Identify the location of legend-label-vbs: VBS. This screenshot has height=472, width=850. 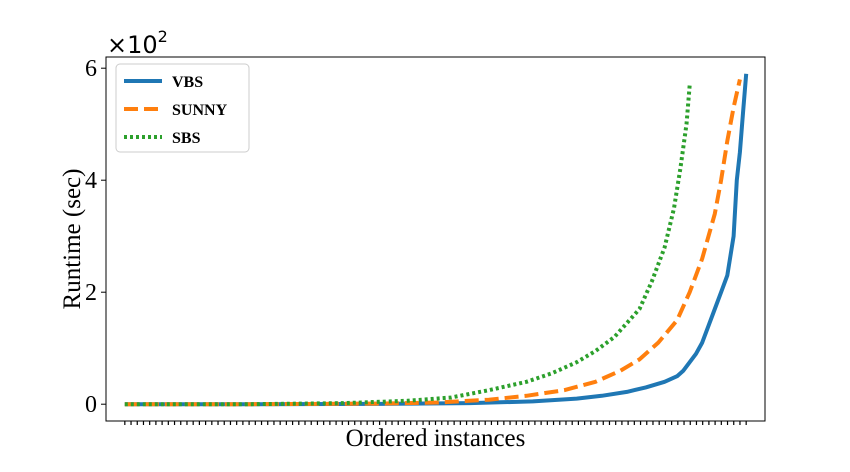
(187, 82).